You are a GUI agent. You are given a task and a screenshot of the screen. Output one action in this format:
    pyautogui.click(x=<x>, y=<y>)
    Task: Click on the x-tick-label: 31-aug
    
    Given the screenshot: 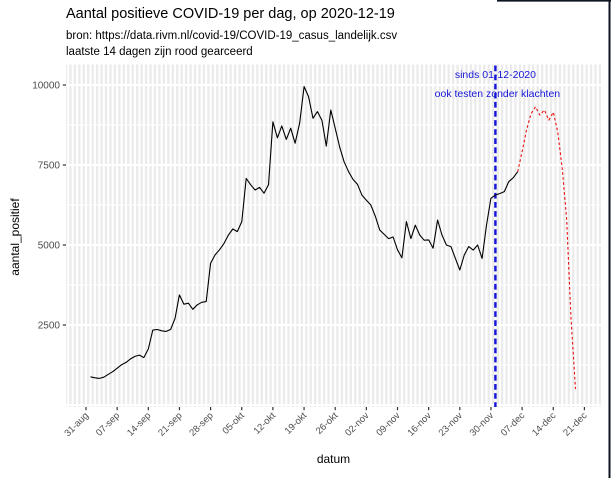 What is the action you would take?
    pyautogui.click(x=76, y=424)
    